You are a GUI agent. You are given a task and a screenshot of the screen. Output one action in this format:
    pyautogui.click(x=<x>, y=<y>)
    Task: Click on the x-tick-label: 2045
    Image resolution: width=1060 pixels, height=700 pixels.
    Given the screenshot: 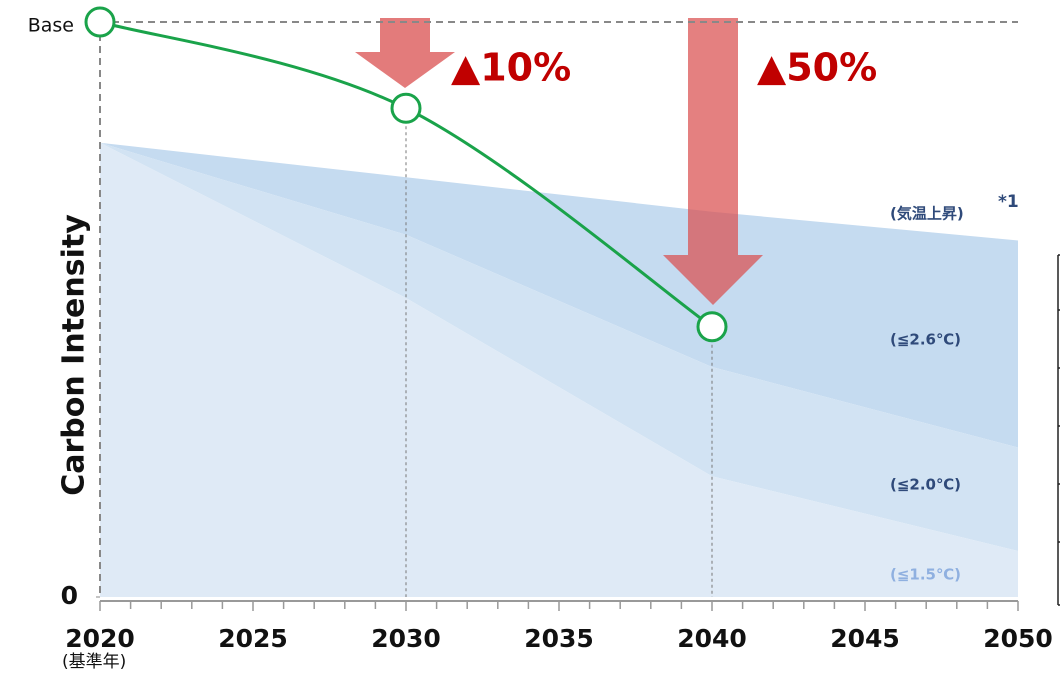 What is the action you would take?
    pyautogui.click(x=865, y=638)
    